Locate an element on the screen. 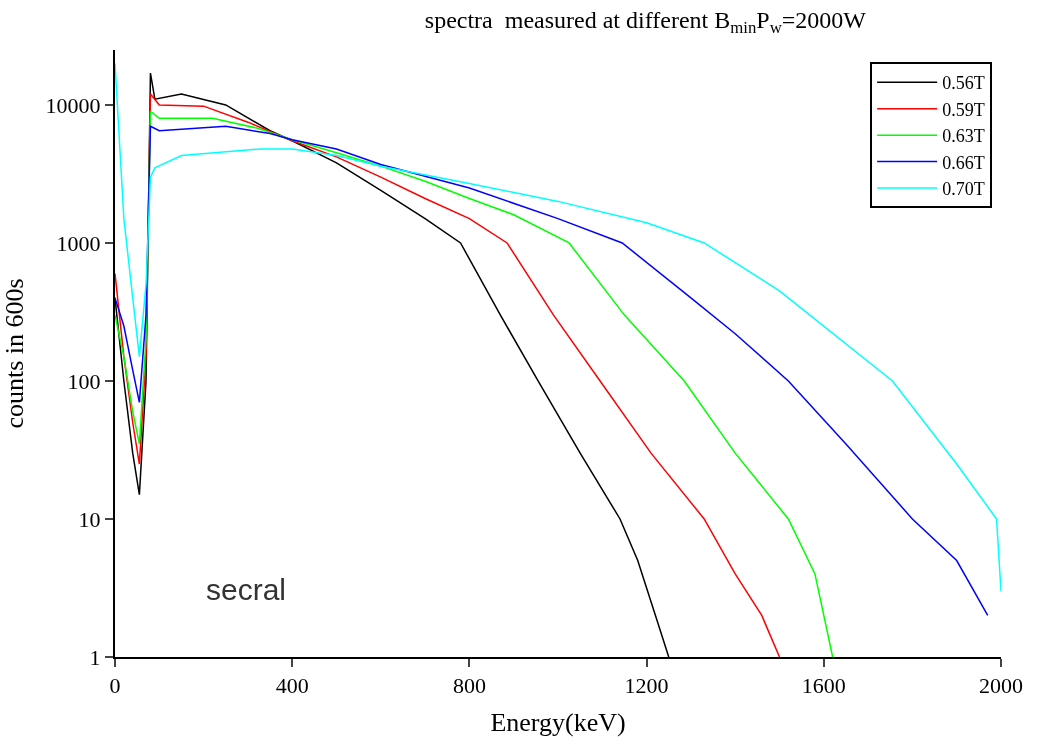 Image resolution: width=1041 pixels, height=747 pixels. y-tick-label: 10000 is located at coordinates (73, 105).